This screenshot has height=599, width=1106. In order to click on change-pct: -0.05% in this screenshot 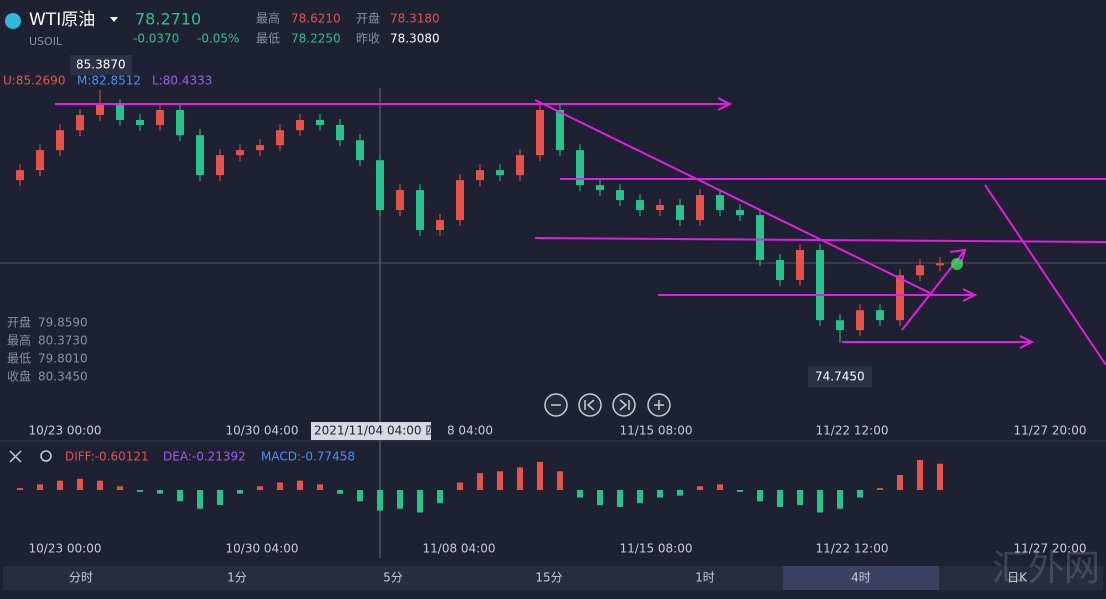, I will do `click(218, 39)`.